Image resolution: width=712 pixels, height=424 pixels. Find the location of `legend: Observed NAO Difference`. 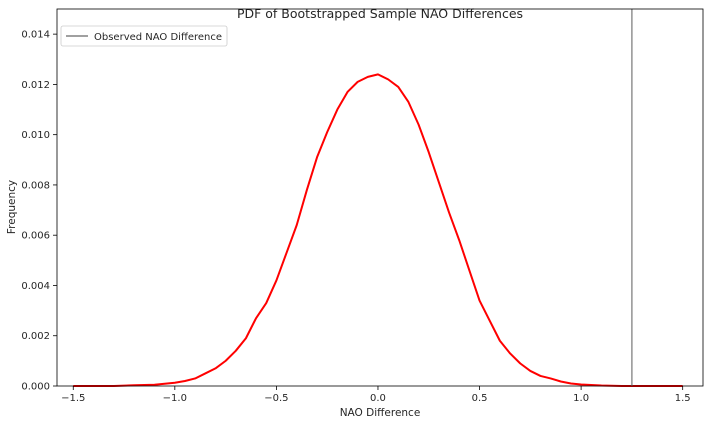

legend: Observed NAO Difference is located at coordinates (144, 36).